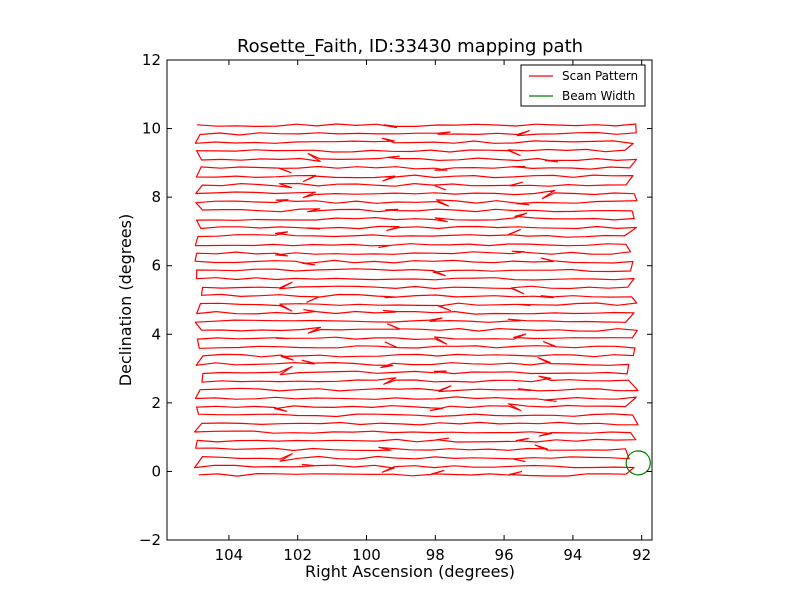 The height and width of the screenshot is (604, 800). What do you see at coordinates (504, 555) in the screenshot?
I see `x-tick-label: 96` at bounding box center [504, 555].